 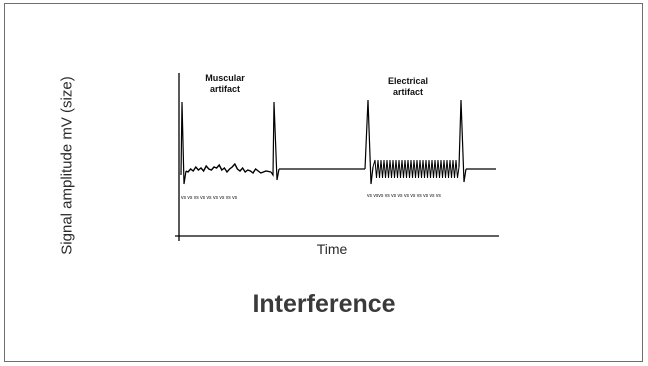 I want to click on y-axis-label: Signal amplitude mV (size), so click(x=67, y=165).